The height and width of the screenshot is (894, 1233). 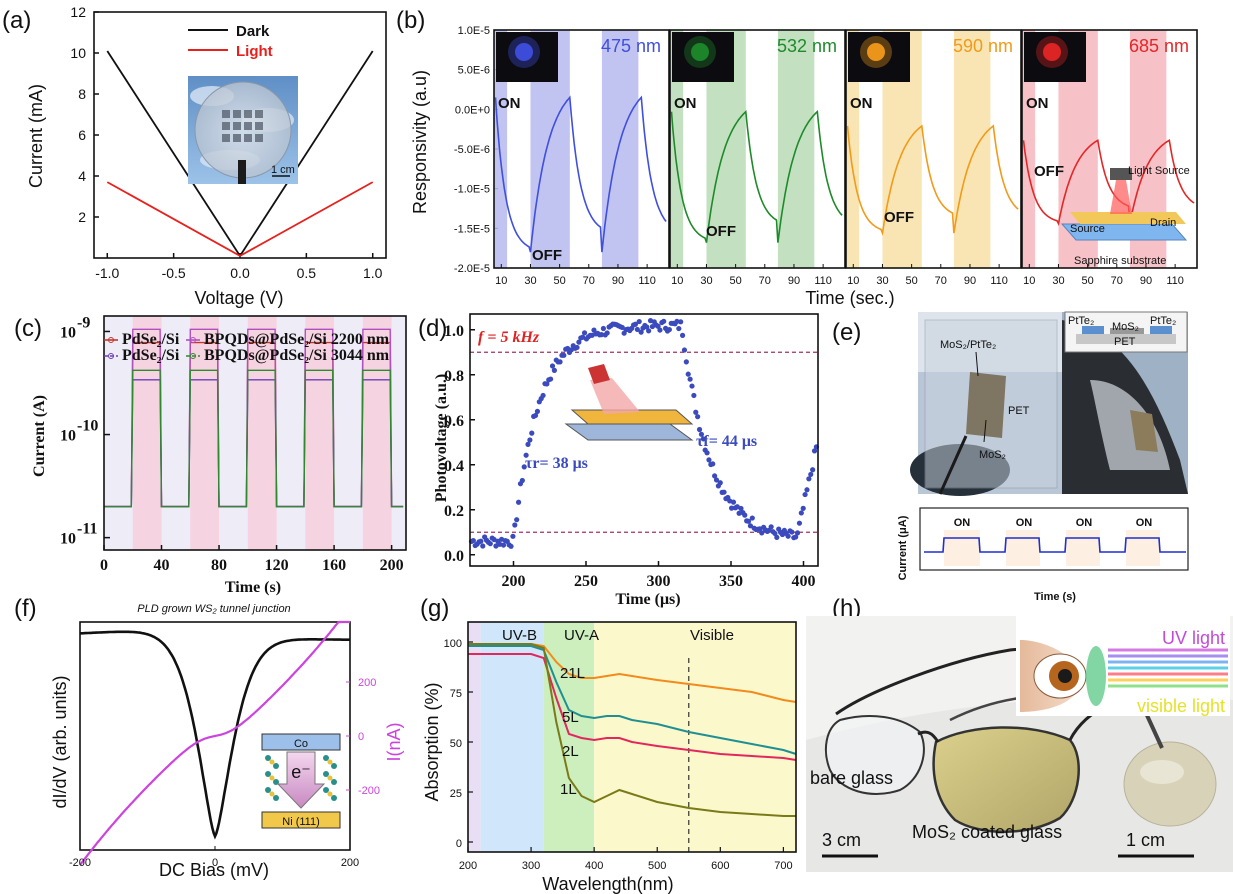 I want to click on label-pet: PET, so click(x=1019, y=411).